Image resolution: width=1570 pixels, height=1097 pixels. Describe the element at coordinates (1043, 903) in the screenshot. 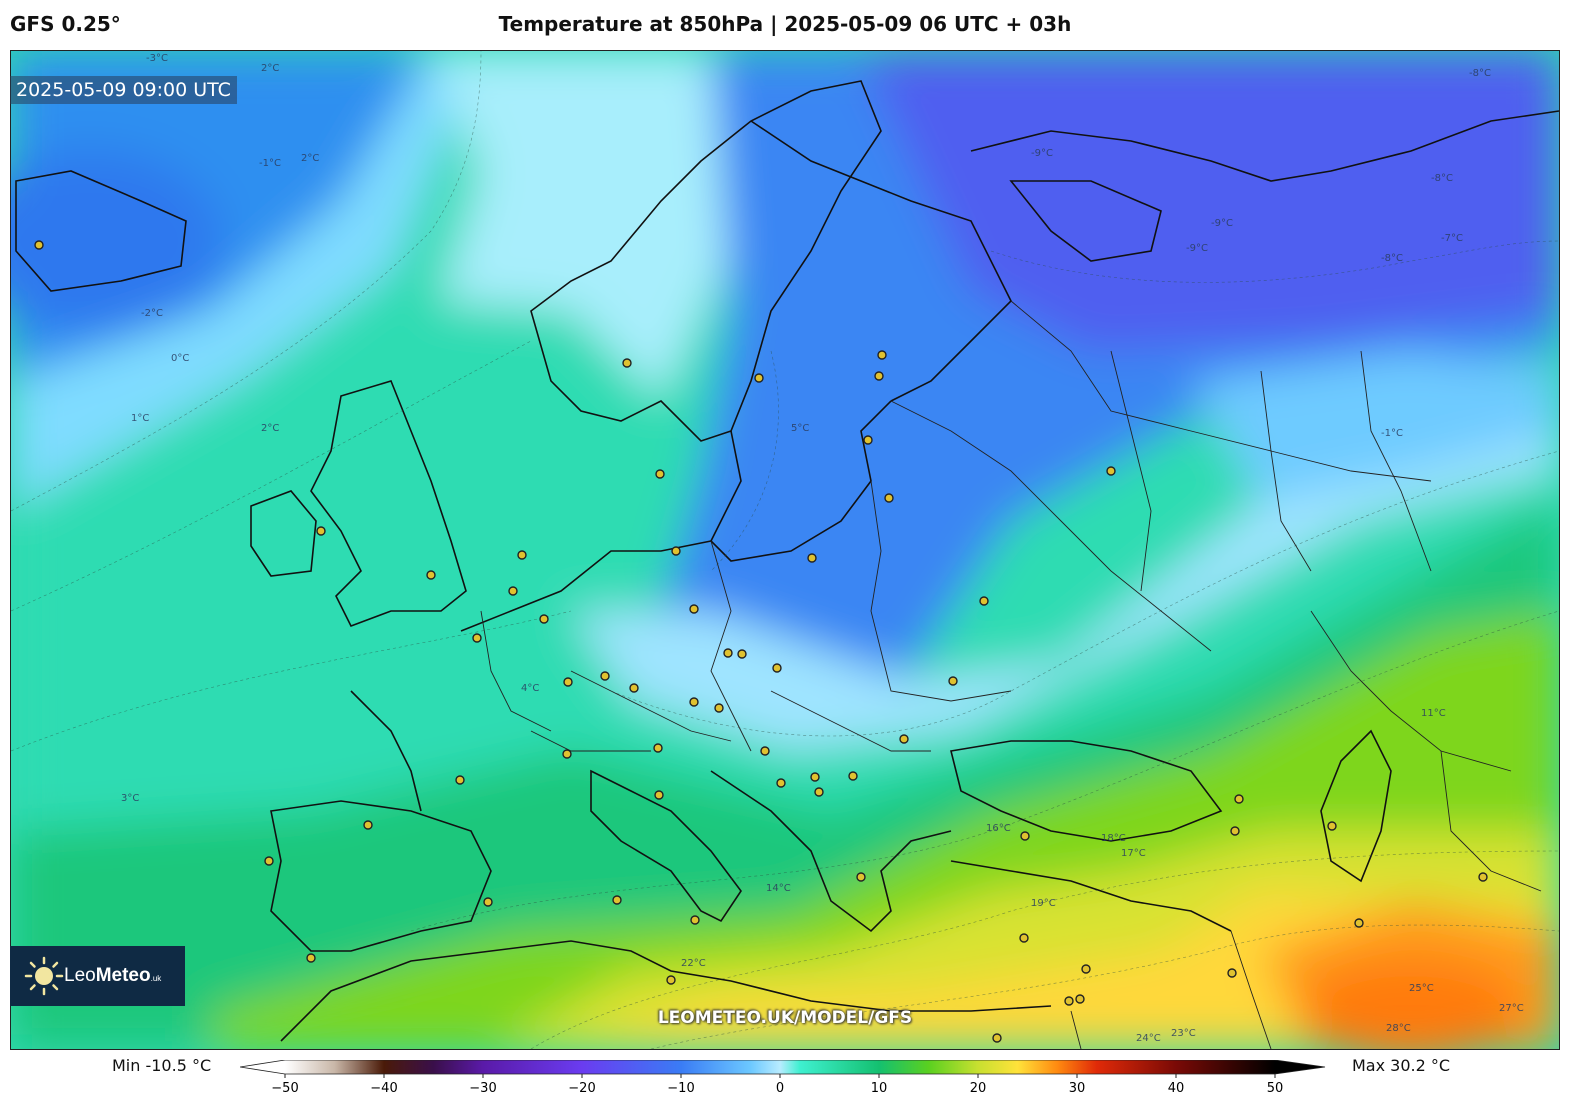

I see `isotherm-label: 19°C` at that location.